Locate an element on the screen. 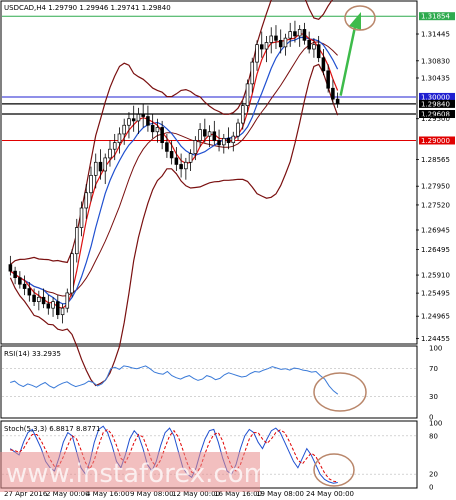 Image resolution: width=456 pixels, height=500 pixels. time-tick-label: 12 May 00:00 is located at coordinates (196, 494).